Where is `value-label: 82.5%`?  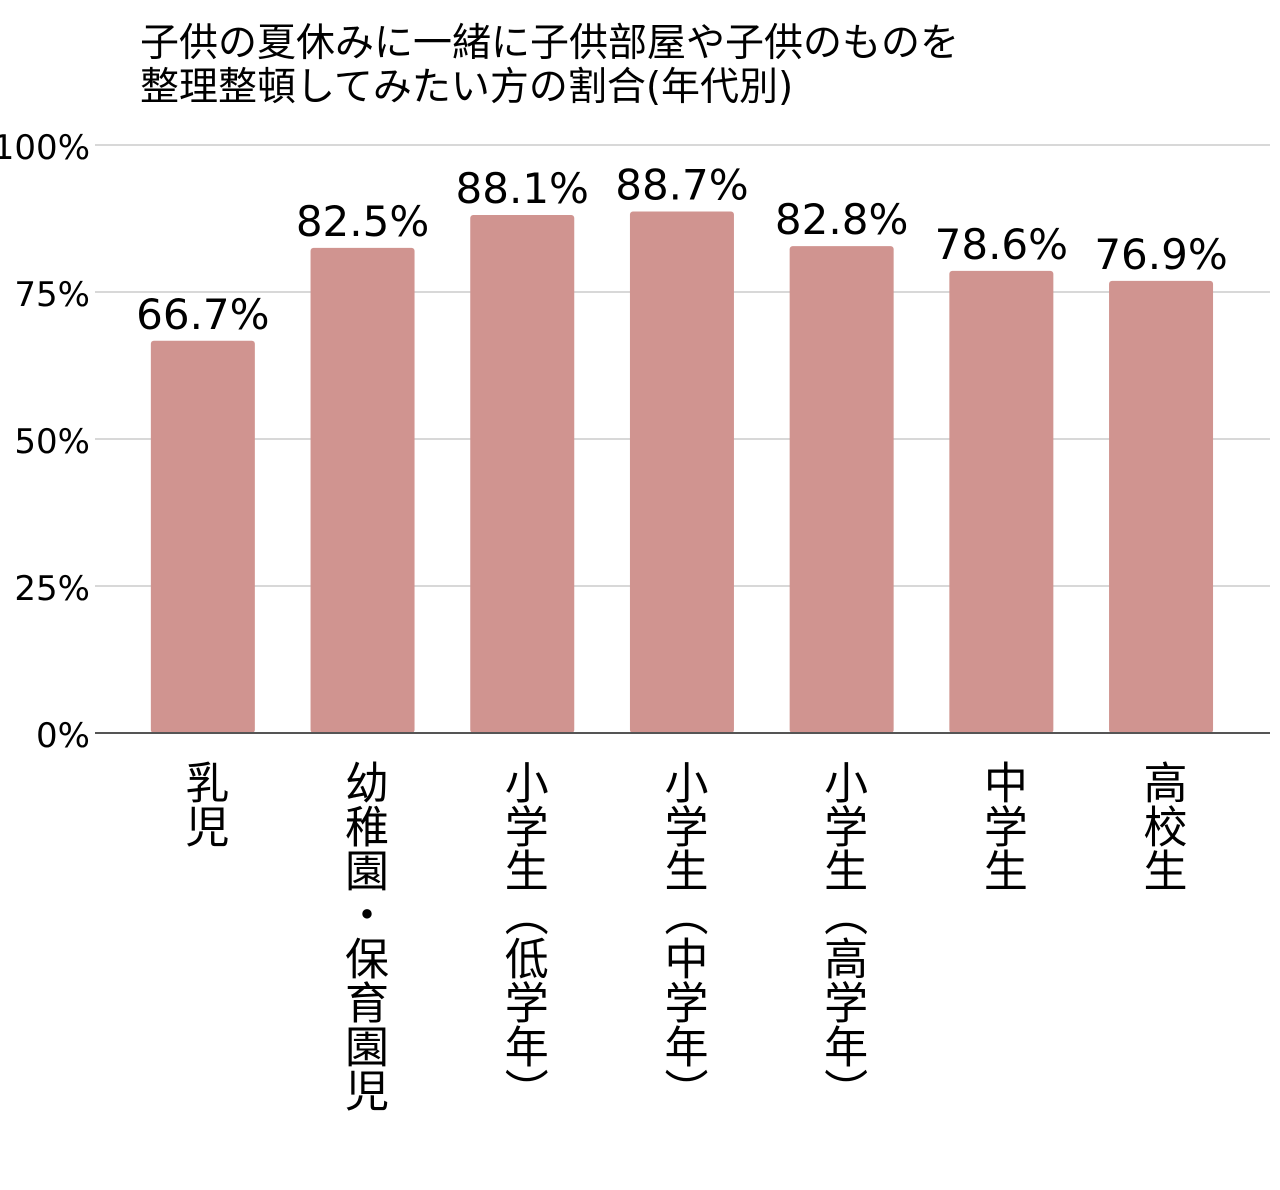 value-label: 82.5% is located at coordinates (362, 221).